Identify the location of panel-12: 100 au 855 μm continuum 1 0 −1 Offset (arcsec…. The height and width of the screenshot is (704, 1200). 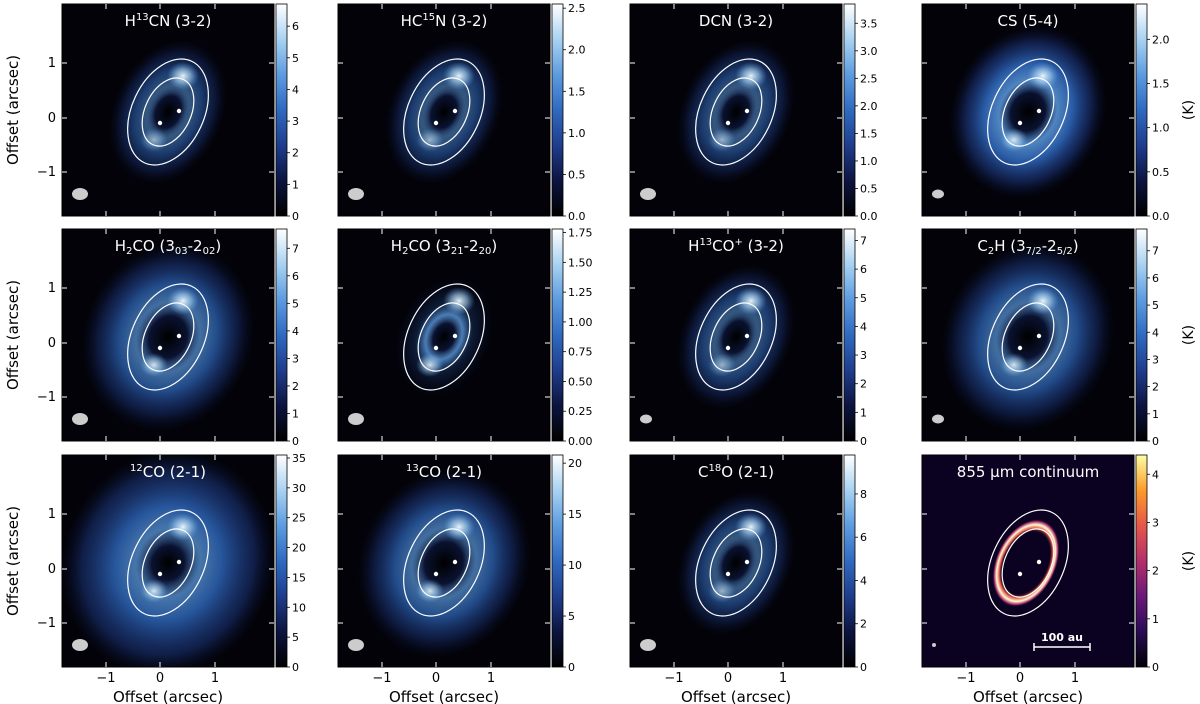
(1059, 579).